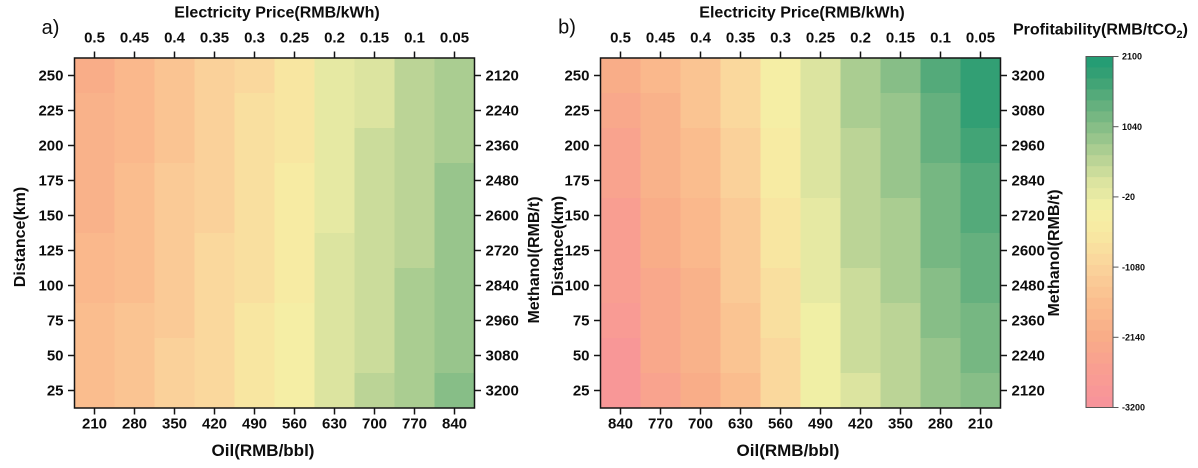  Describe the element at coordinates (1133, 267) in the screenshot. I see `svg-text: -1080` at that location.